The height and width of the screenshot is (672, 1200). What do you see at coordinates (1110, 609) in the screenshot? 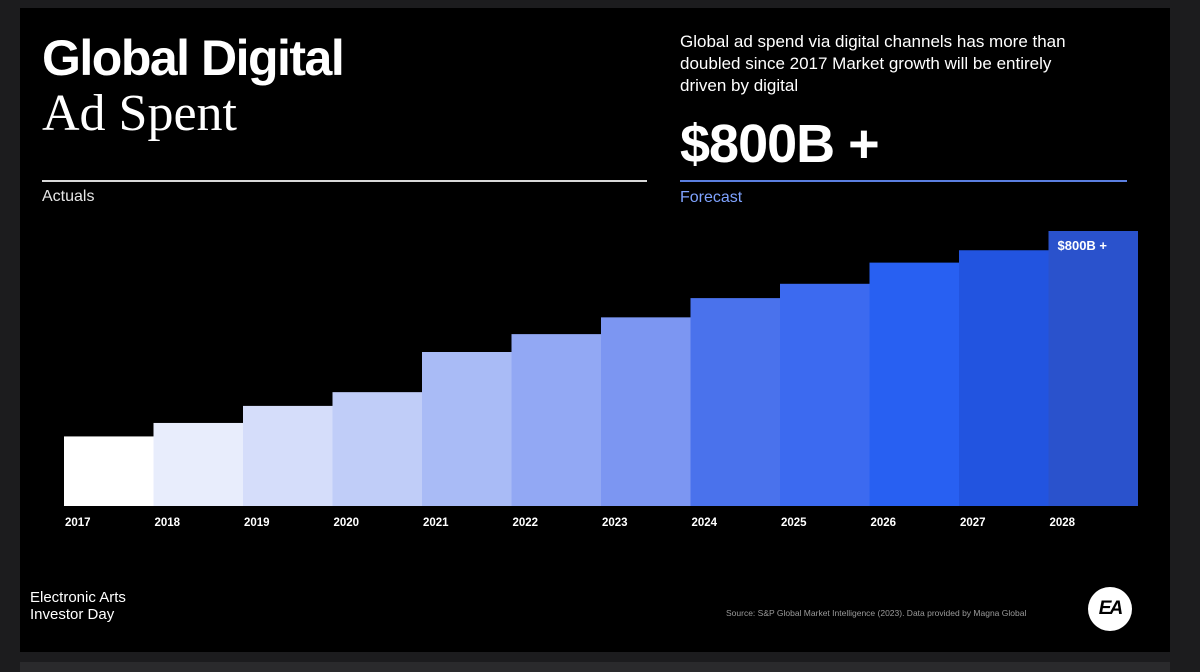
I see `ea-logo: EA` at bounding box center [1110, 609].